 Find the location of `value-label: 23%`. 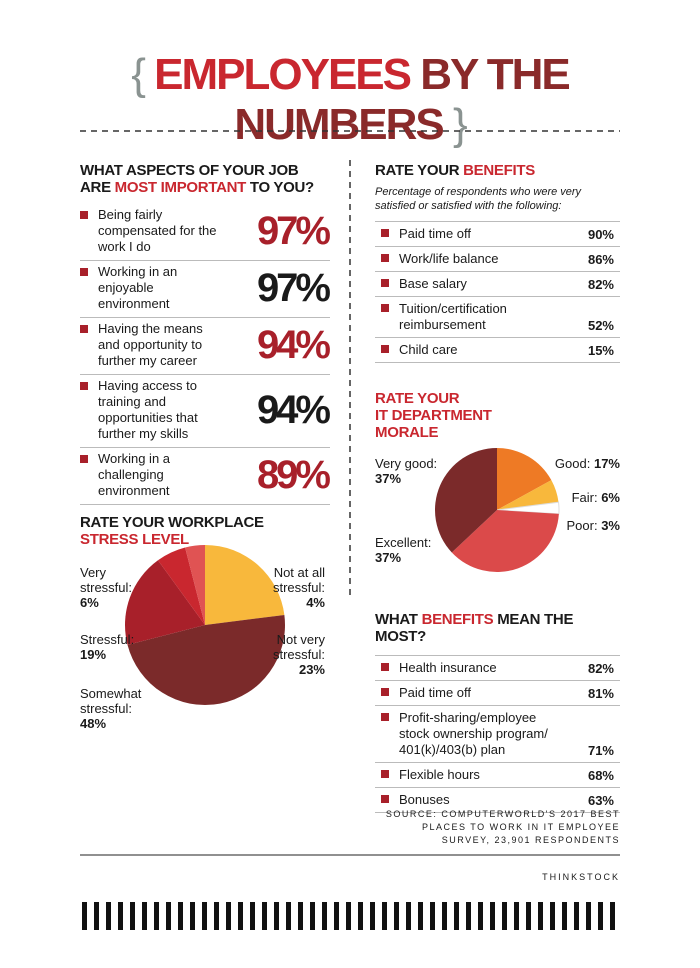

value-label: 23% is located at coordinates (311, 669).